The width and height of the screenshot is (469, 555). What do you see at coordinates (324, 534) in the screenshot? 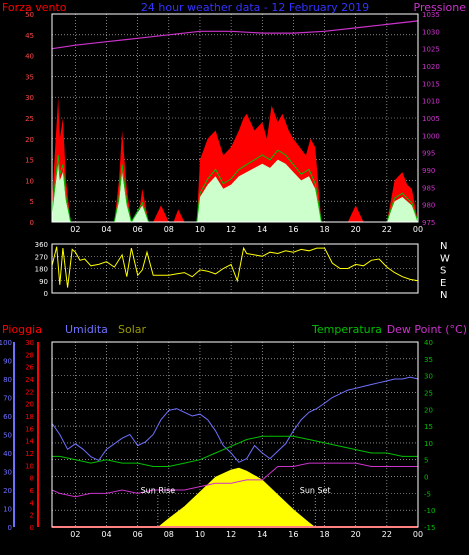
I see `temp-x-tick-label: 18` at bounding box center [324, 534].